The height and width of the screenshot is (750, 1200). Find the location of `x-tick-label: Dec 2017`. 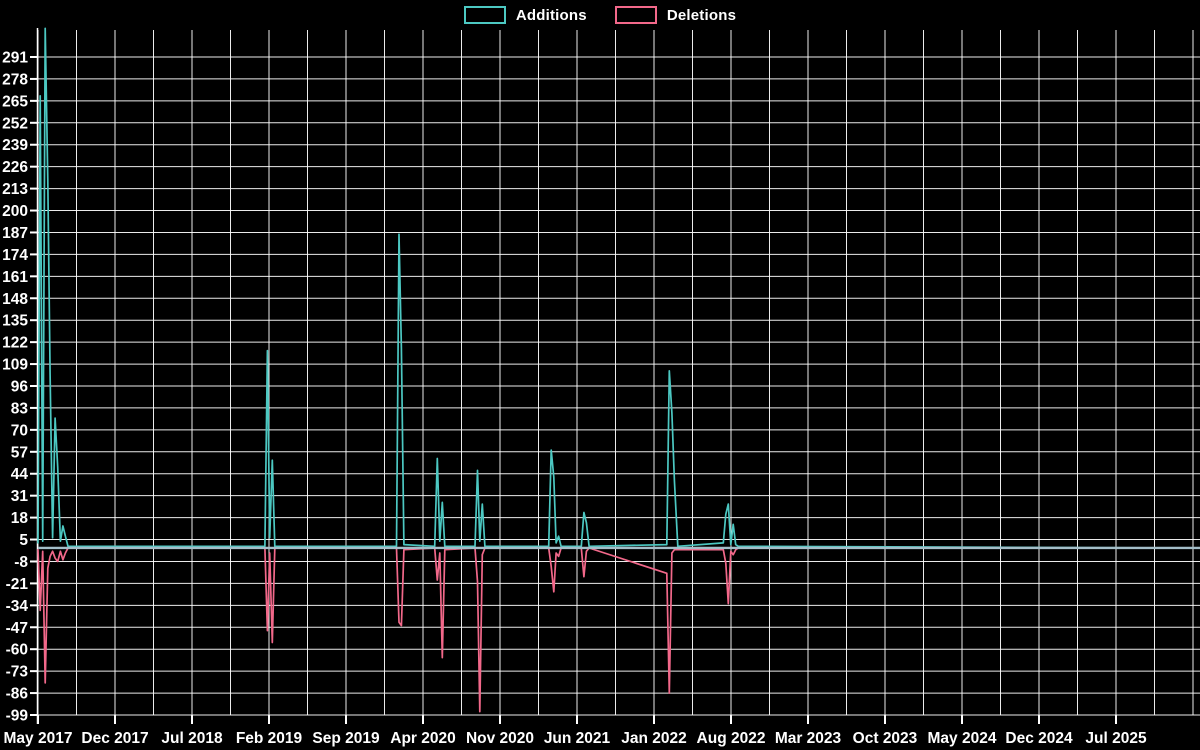

x-tick-label: Dec 2017 is located at coordinates (114, 738).